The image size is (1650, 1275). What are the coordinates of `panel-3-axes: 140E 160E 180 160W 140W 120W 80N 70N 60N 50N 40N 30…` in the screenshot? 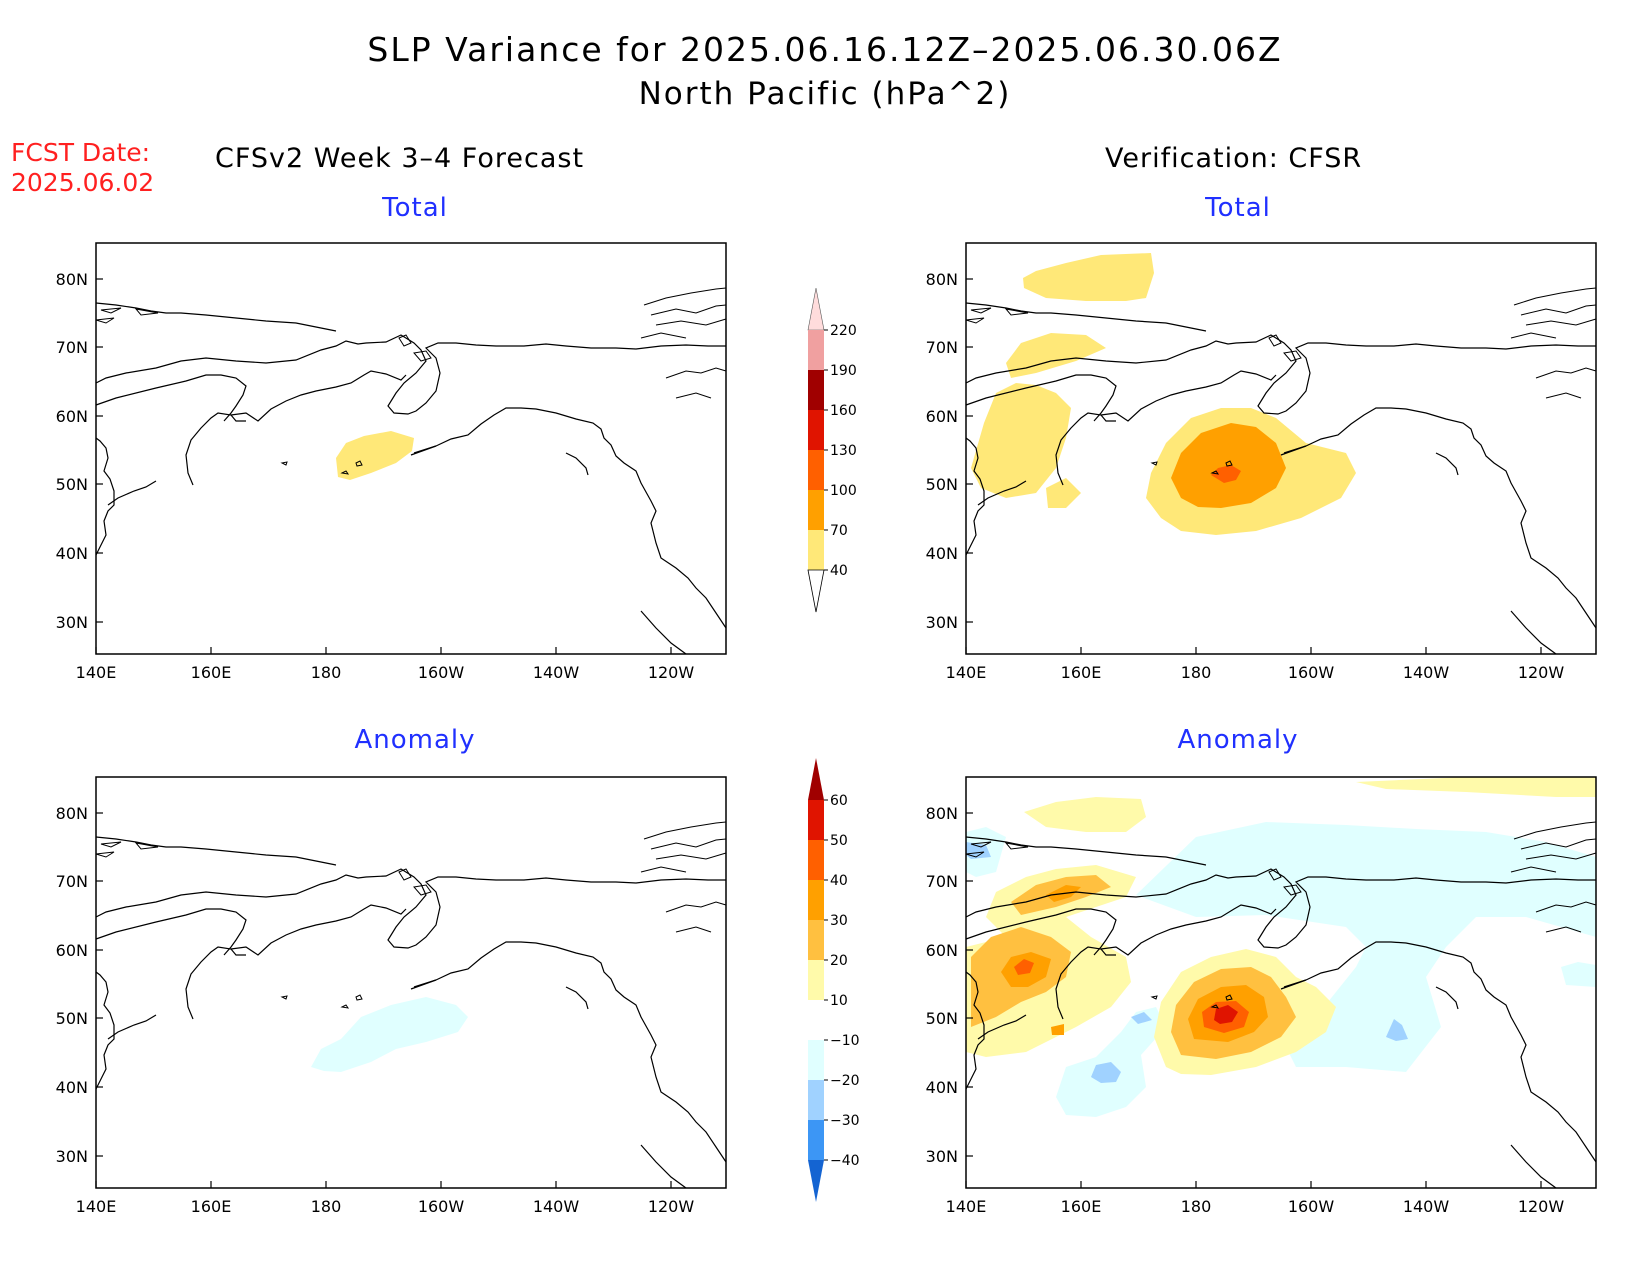 It's located at (1245, 1010).